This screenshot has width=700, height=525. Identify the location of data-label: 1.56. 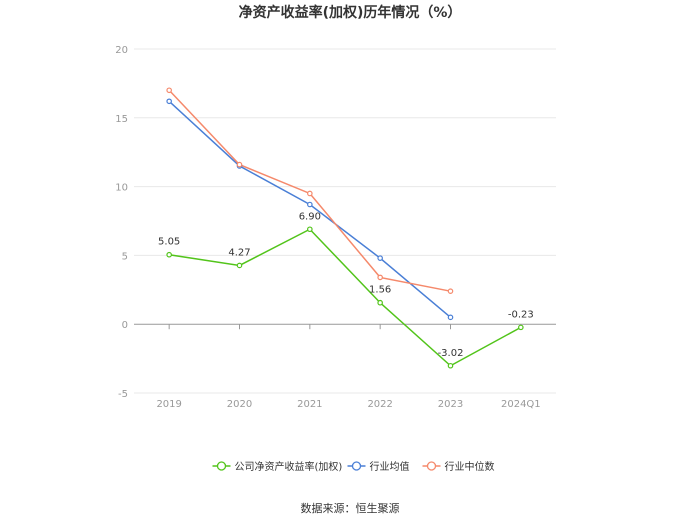
(380, 290).